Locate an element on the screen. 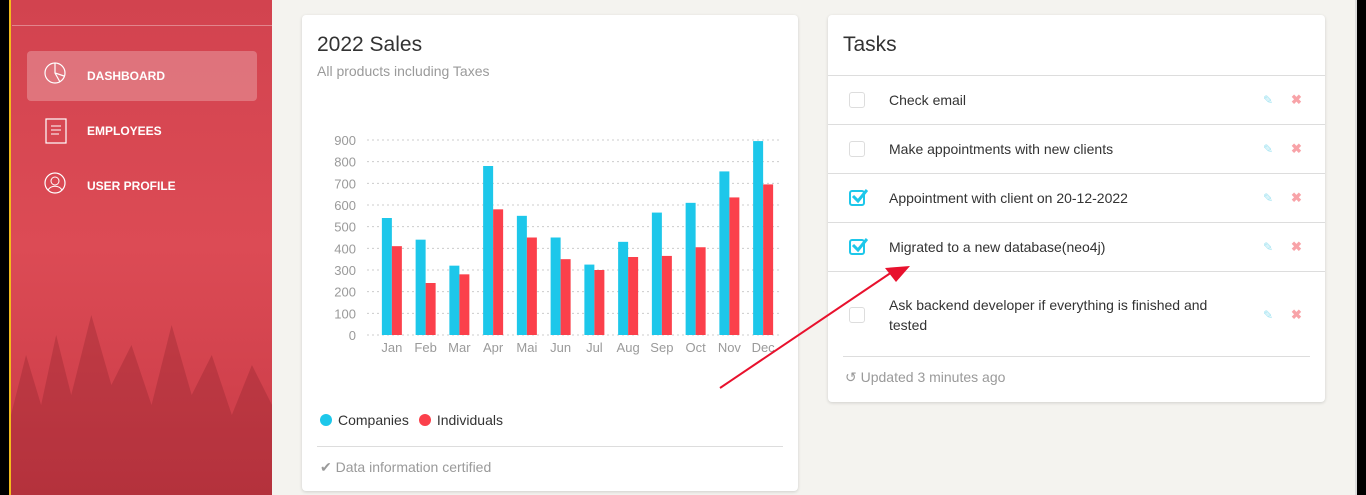  sidebar-item-label: USER PROFILE is located at coordinates (131, 186).